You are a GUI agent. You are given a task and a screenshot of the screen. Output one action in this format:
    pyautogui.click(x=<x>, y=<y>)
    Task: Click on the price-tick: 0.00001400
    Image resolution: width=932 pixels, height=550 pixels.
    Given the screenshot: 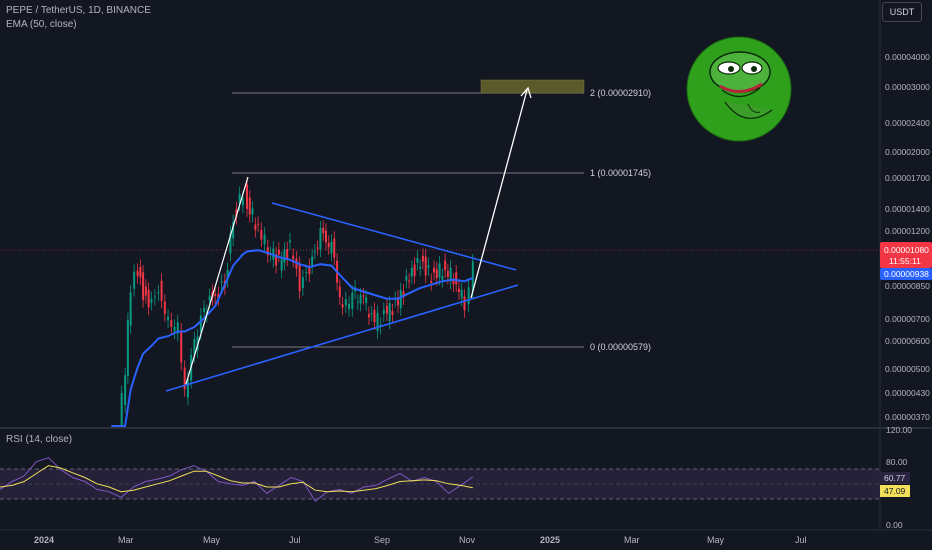 What is the action you would take?
    pyautogui.click(x=907, y=209)
    